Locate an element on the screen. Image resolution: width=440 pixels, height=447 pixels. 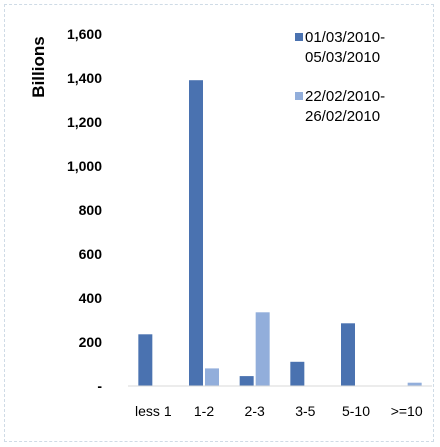
y-tick-label: 1,600 is located at coordinates (84, 34).